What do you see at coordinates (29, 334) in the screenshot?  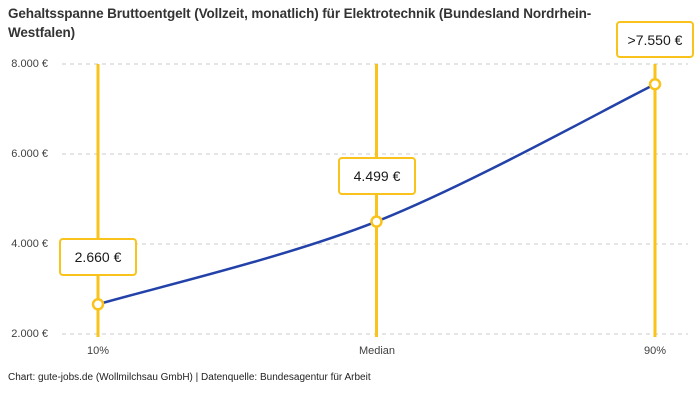 I see `y-tick-2000: 2.000 €` at bounding box center [29, 334].